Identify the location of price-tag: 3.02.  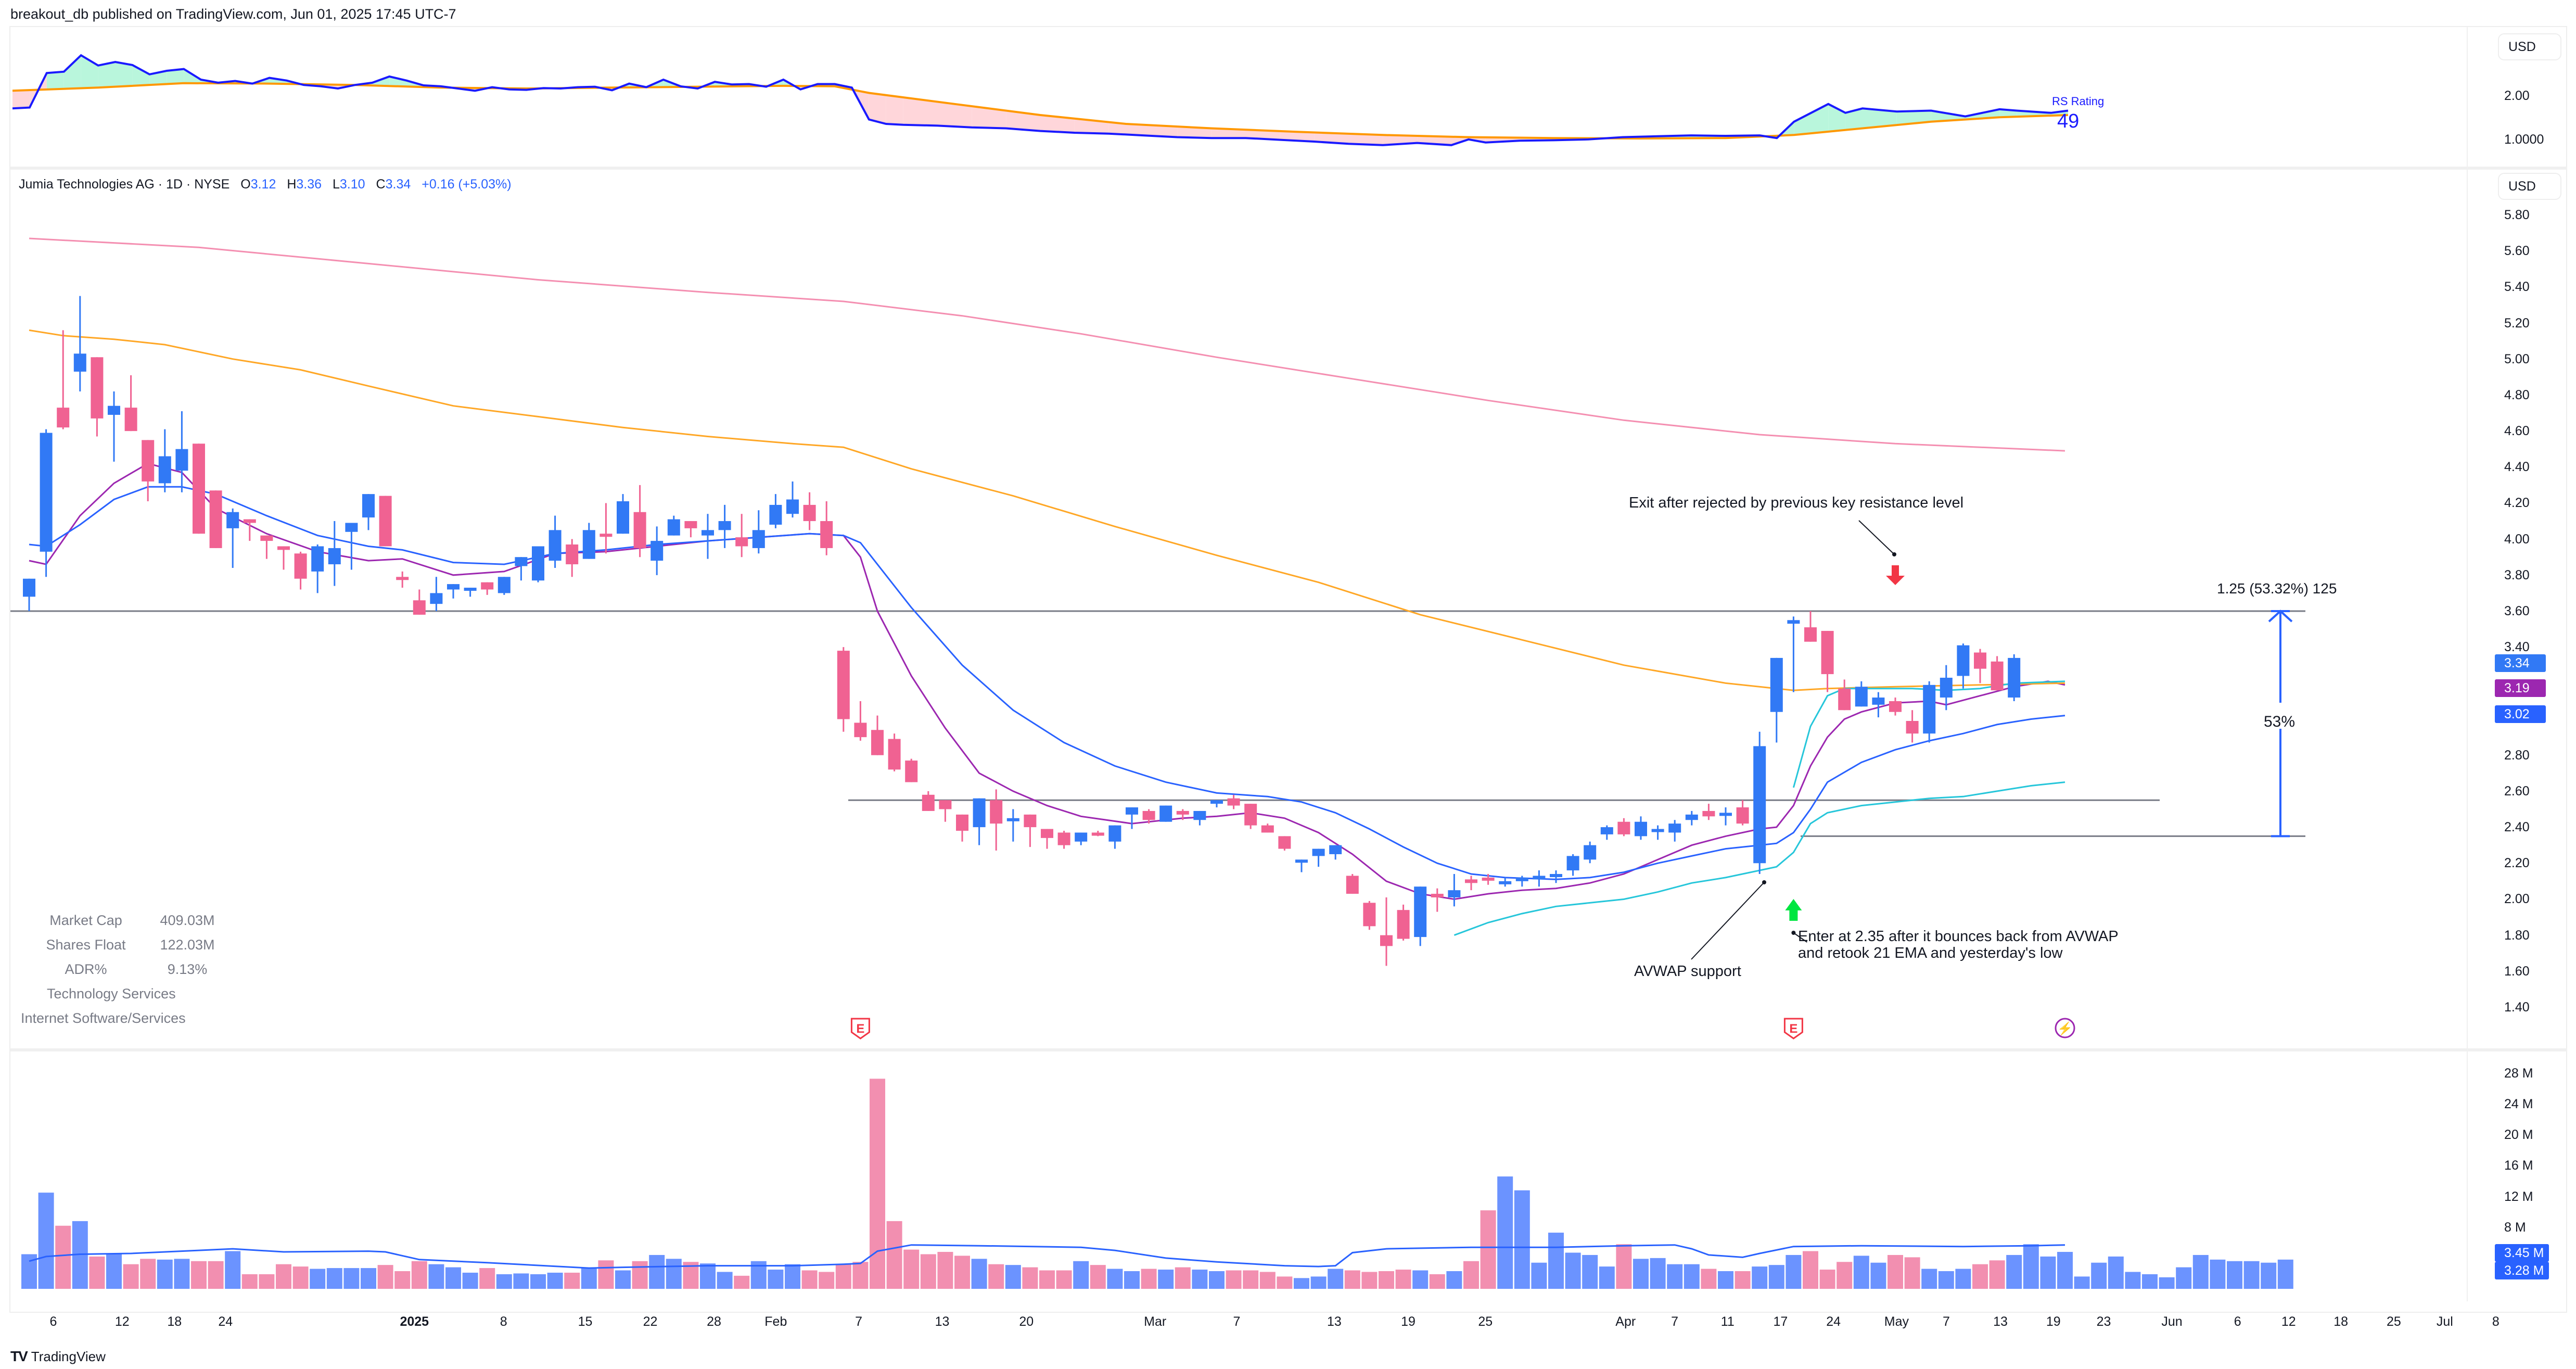
(2520, 714).